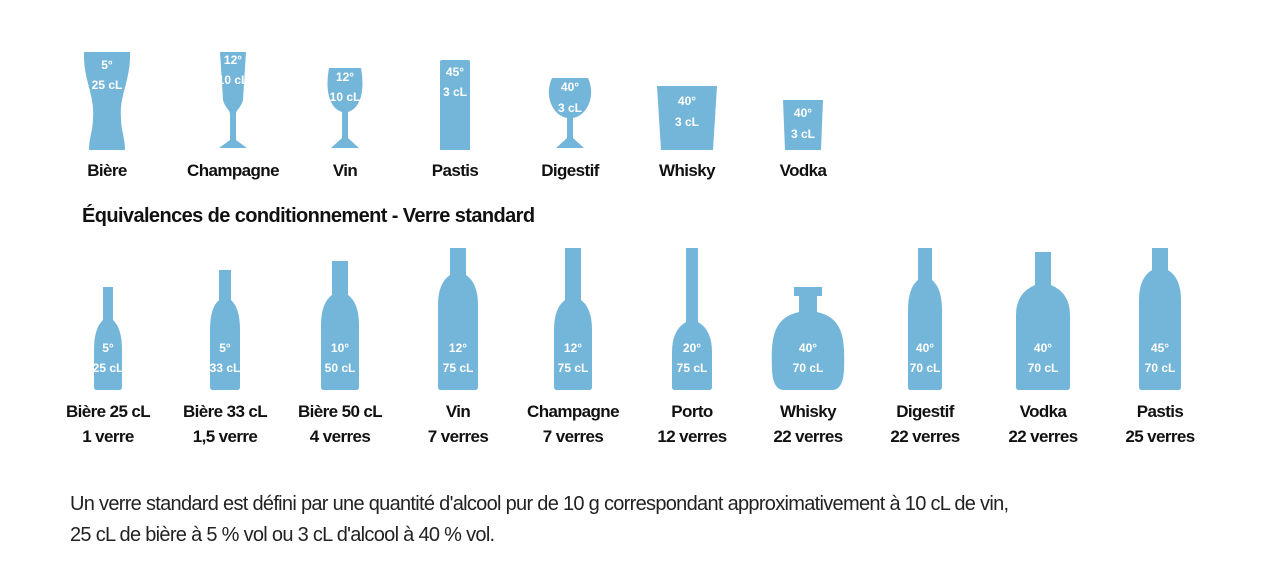  I want to click on bottle-degree: 10°, so click(340, 348).